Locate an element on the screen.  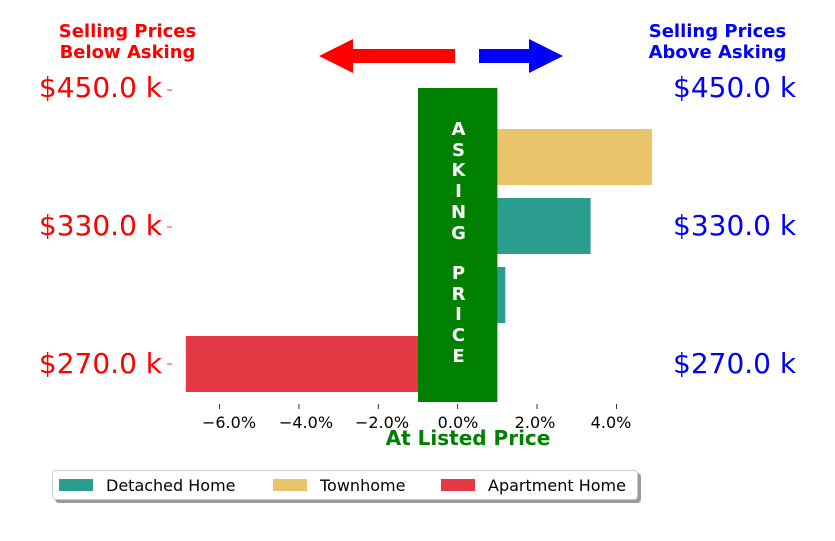
asking-band-text-bottom: P R I C E is located at coordinates (458, 315).